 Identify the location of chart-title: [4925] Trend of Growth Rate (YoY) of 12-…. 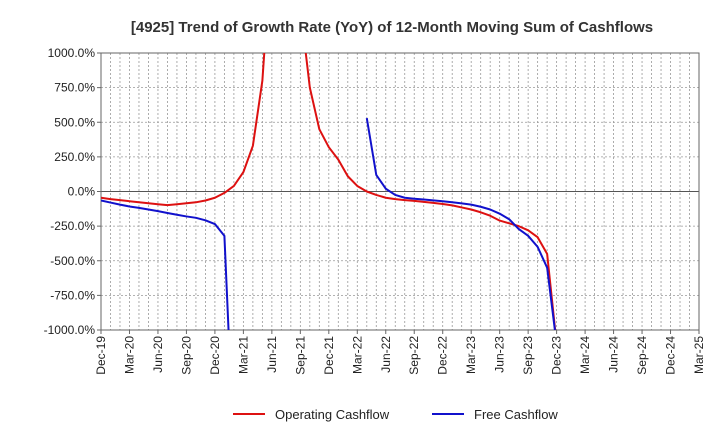
(392, 27).